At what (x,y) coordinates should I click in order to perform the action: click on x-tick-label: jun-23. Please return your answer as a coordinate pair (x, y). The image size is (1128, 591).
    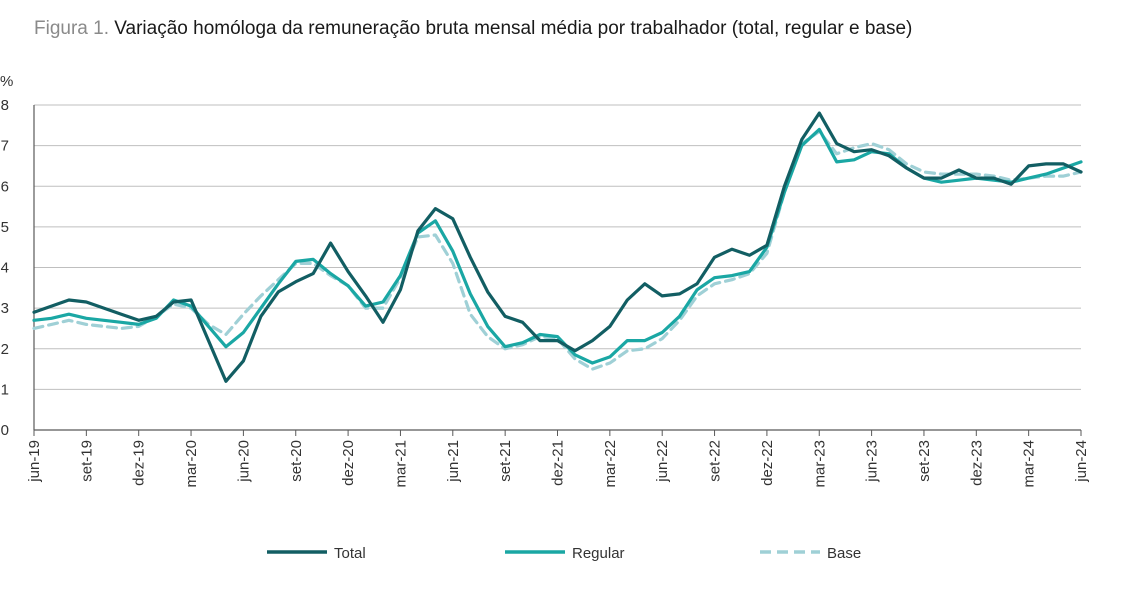
    Looking at the image, I should click on (872, 461).